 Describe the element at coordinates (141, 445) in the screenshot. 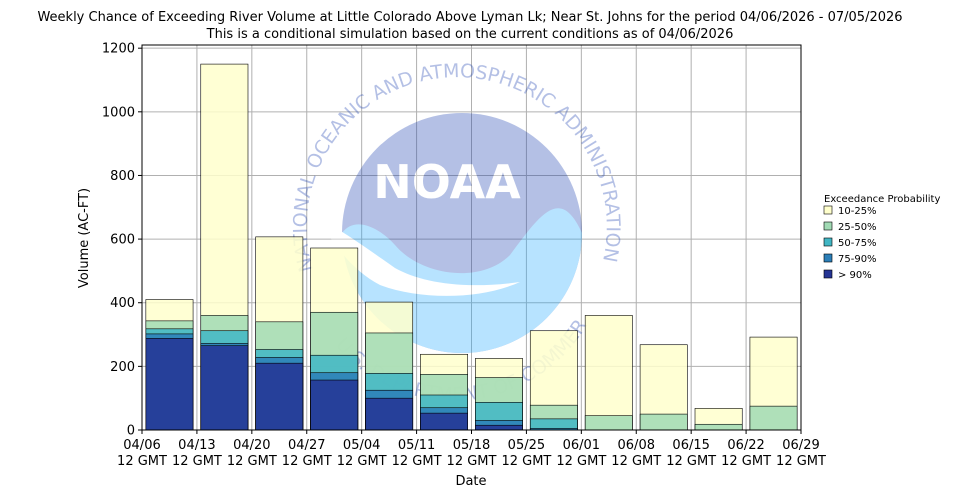

I see `x-tick-date: 04/06` at that location.